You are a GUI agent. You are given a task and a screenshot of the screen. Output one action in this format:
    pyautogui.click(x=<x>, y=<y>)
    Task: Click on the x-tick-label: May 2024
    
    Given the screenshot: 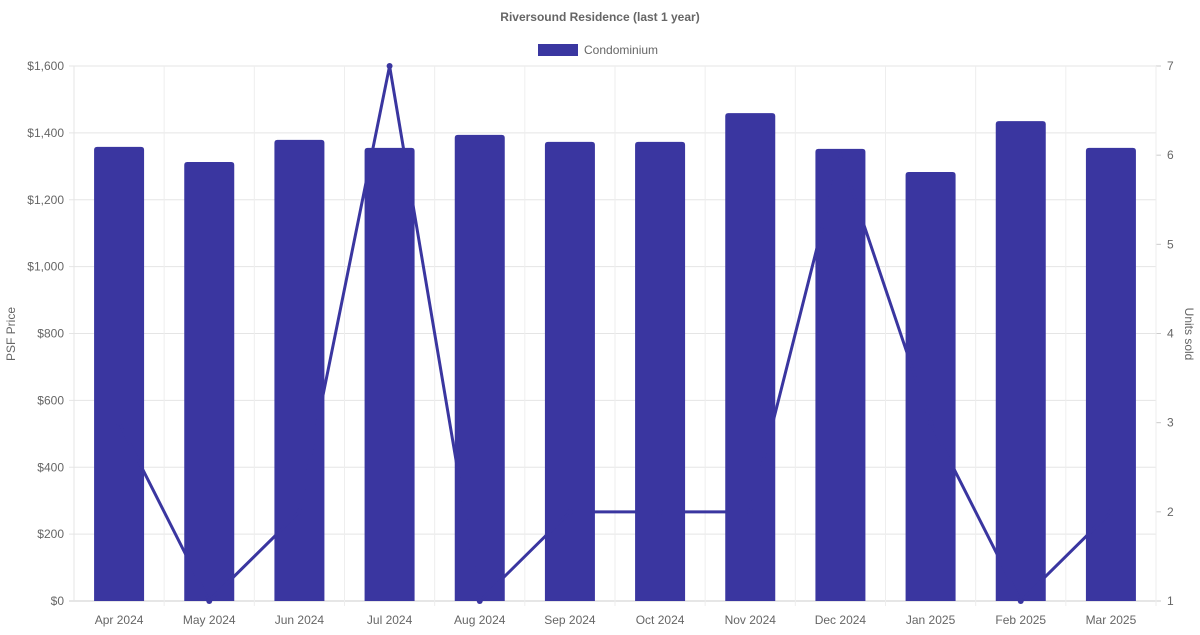 What is the action you would take?
    pyautogui.click(x=209, y=620)
    